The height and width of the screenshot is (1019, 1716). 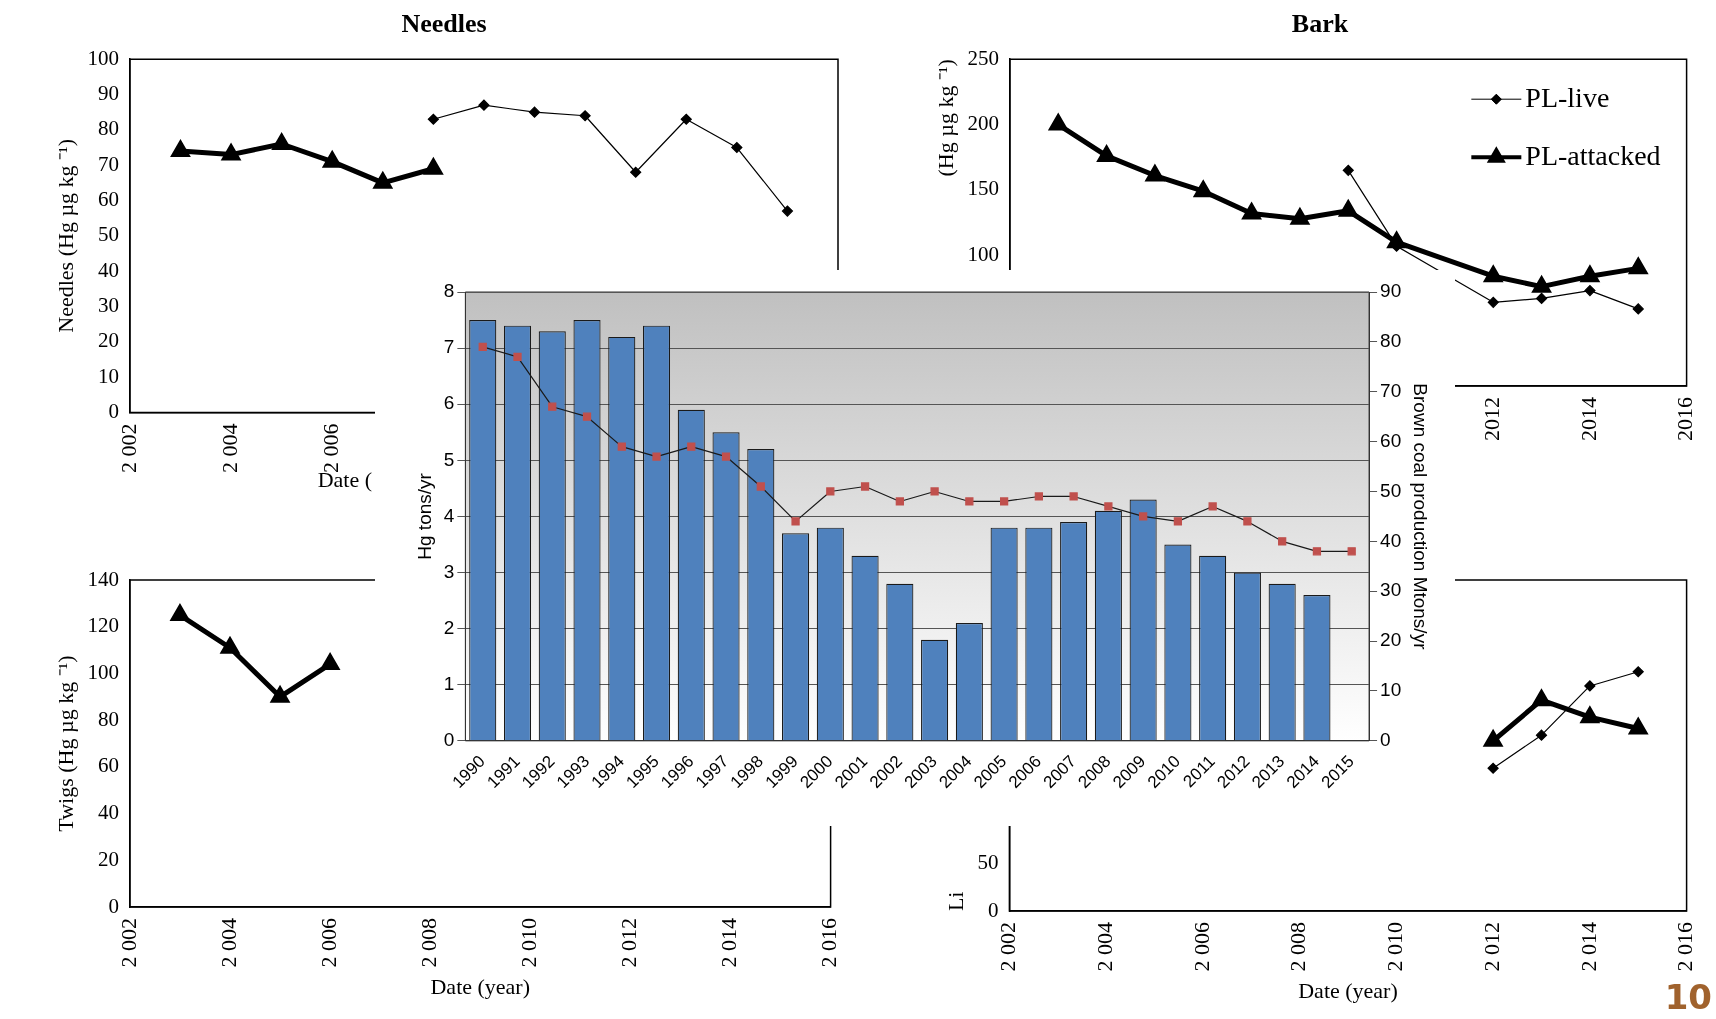 I want to click on y-tick-label: 7, so click(x=449, y=347).